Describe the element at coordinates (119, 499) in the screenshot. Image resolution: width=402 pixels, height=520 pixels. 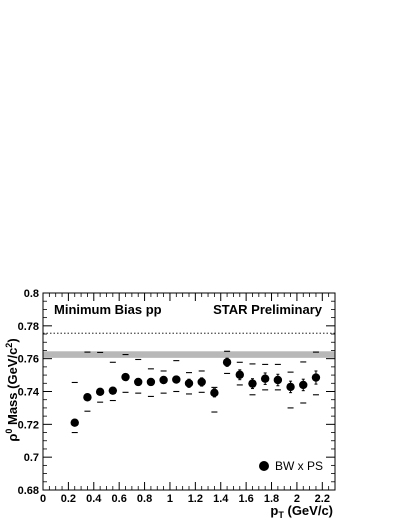
I see `x-tick-label: 0.6` at that location.